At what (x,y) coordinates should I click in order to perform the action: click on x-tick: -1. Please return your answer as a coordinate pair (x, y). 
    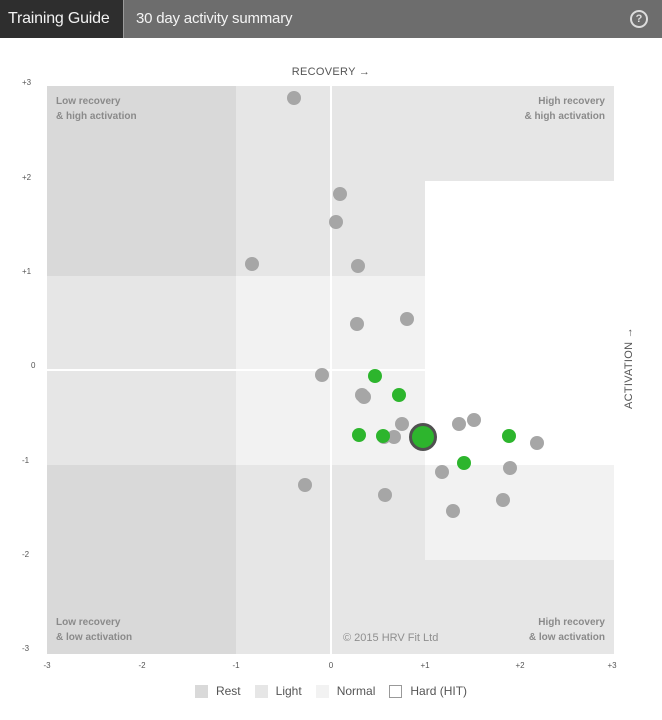
    Looking at the image, I should click on (236, 665).